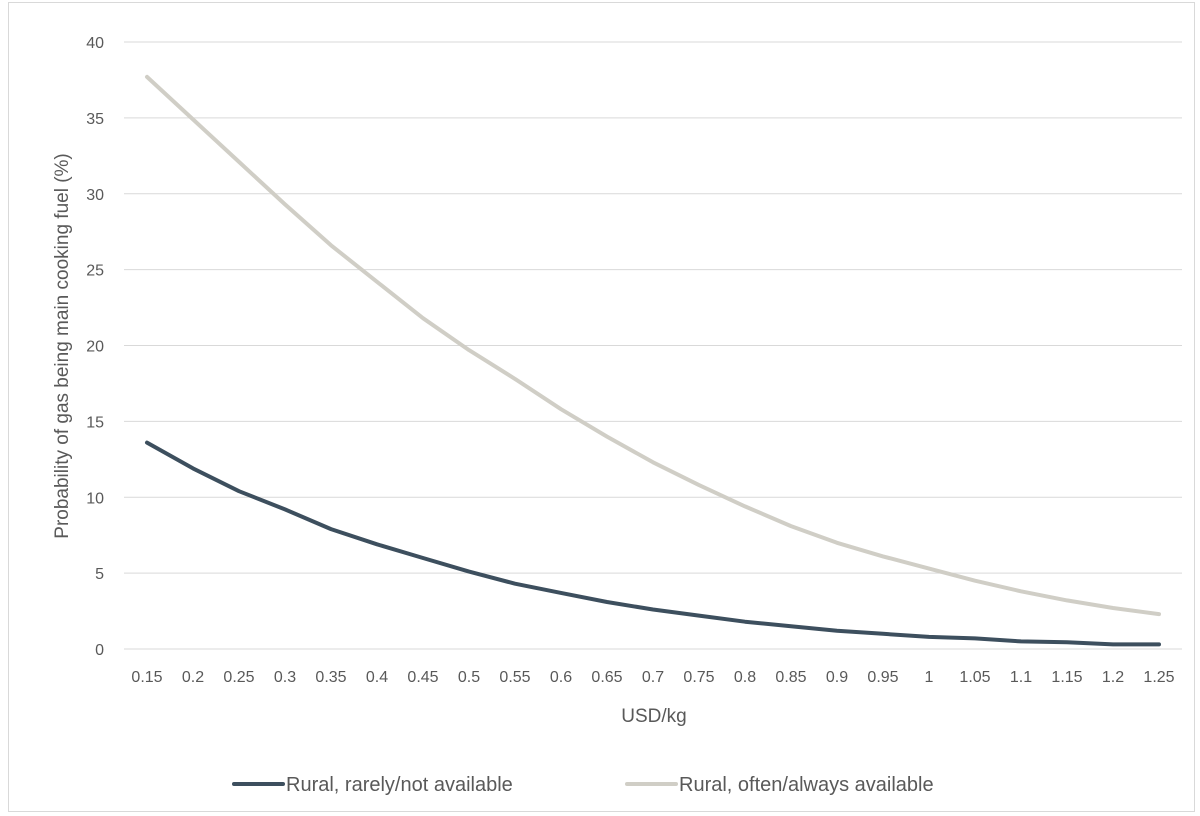 The width and height of the screenshot is (1200, 816). Describe the element at coordinates (745, 677) in the screenshot. I see `x-tick-label: 0.8` at that location.